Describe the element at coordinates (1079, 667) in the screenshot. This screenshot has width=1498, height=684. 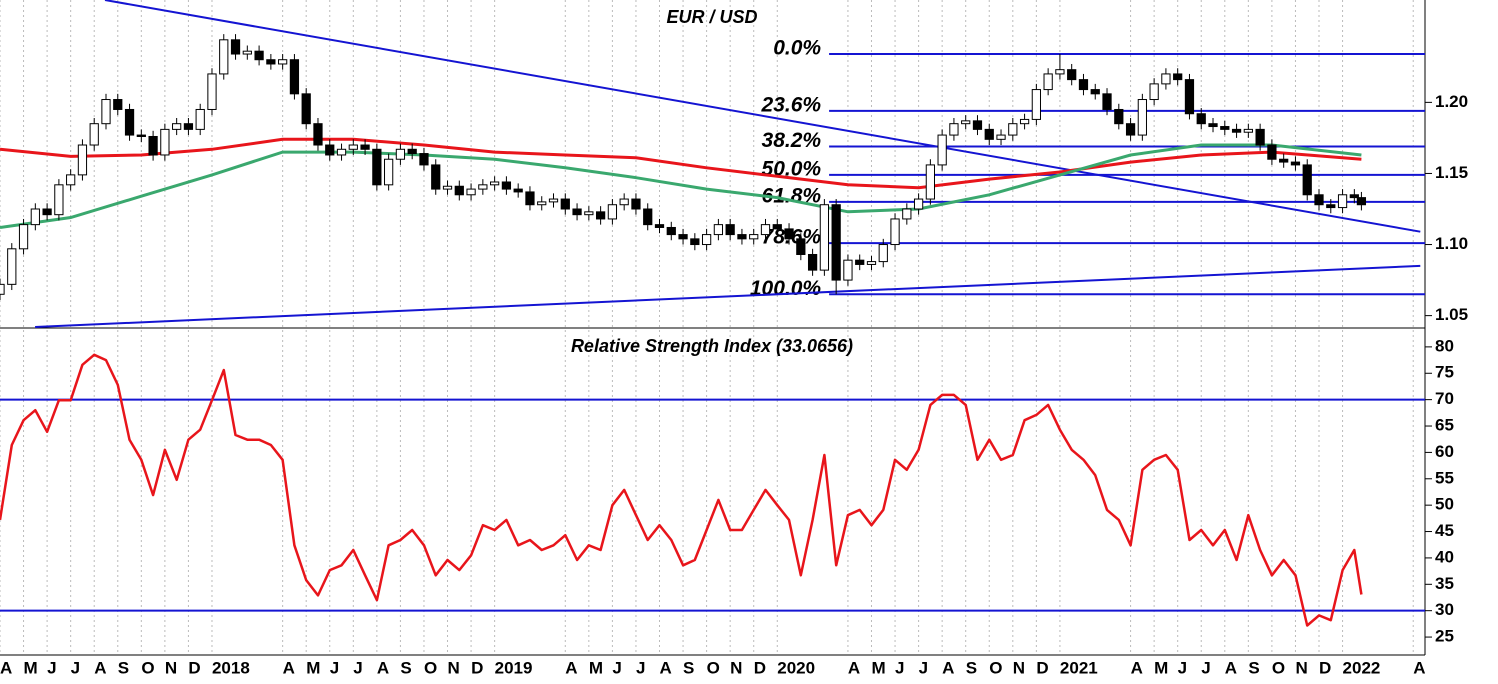
I see `x-tick-label: 2021` at that location.